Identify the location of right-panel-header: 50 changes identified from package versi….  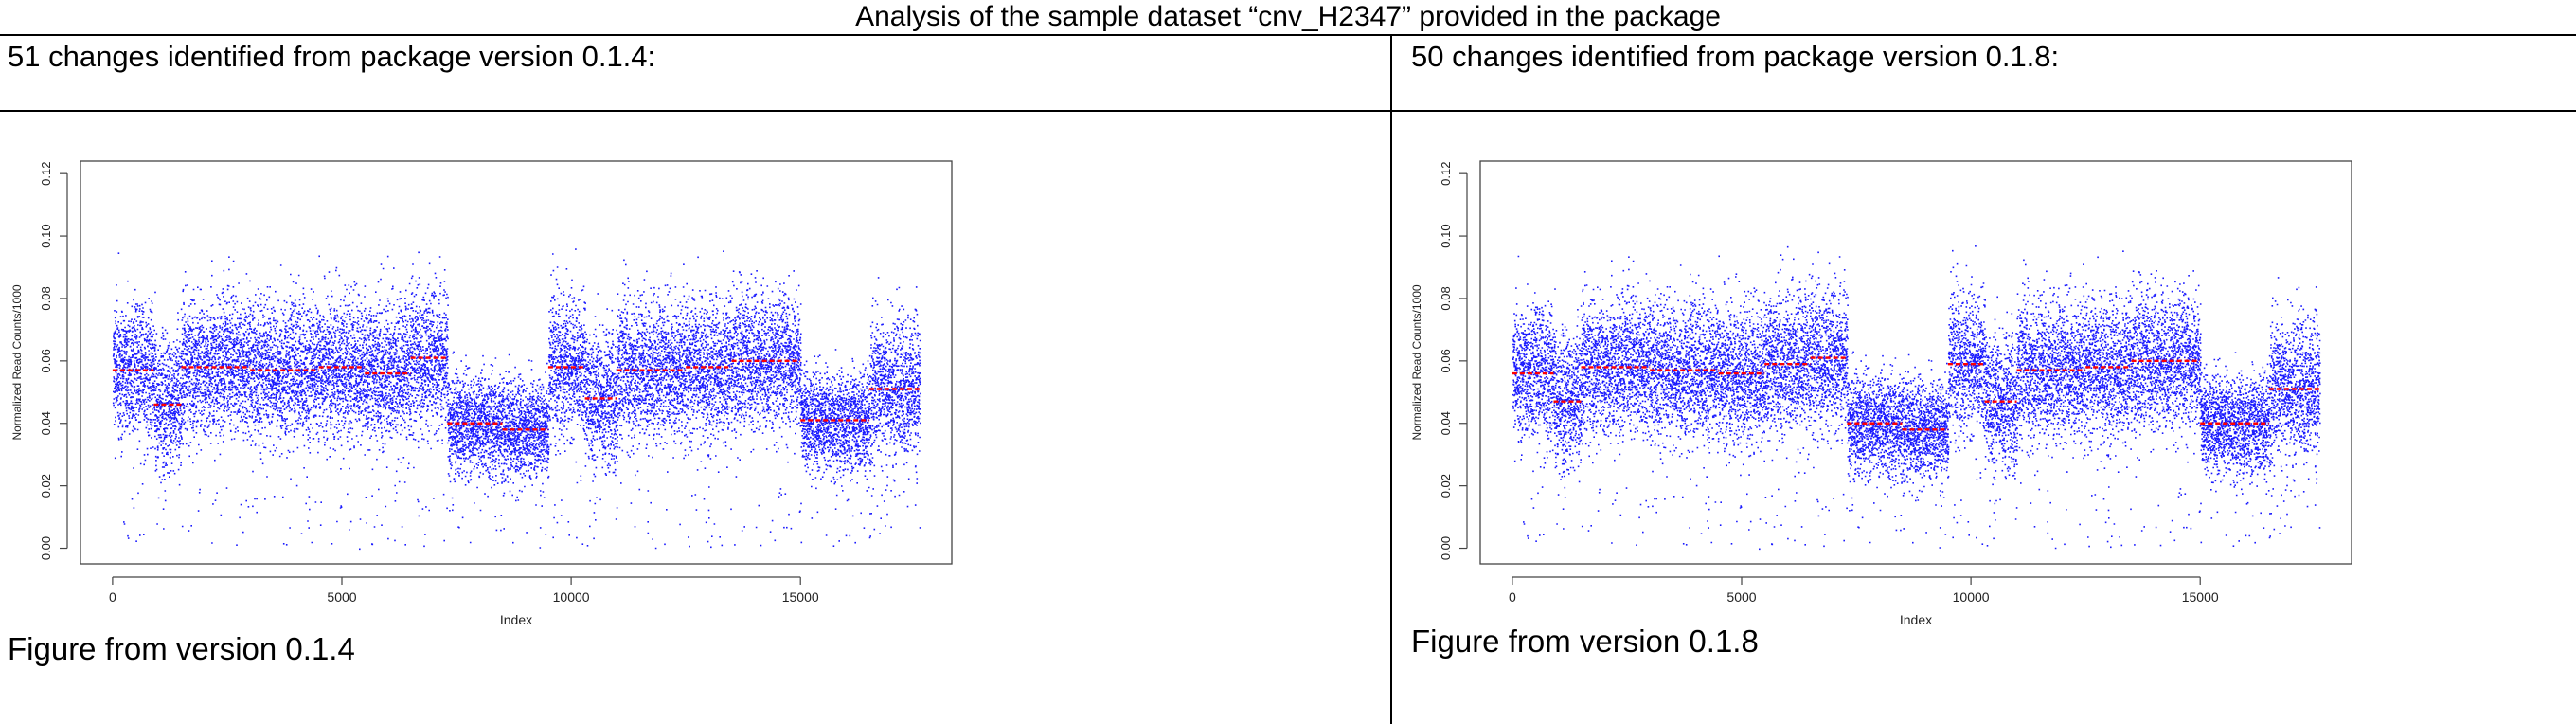
(1735, 56).